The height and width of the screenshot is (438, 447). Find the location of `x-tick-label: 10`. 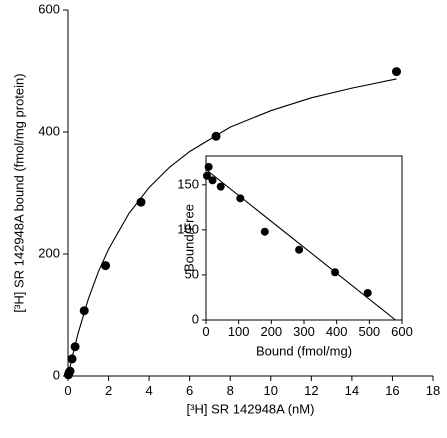

x-tick-label: 10 is located at coordinates (271, 390).